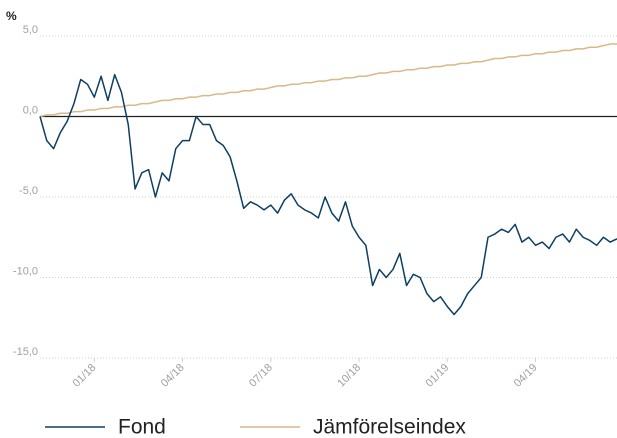 Image resolution: width=617 pixels, height=438 pixels. What do you see at coordinates (30, 110) in the screenshot?
I see `y-tick-label: 0,0` at bounding box center [30, 110].